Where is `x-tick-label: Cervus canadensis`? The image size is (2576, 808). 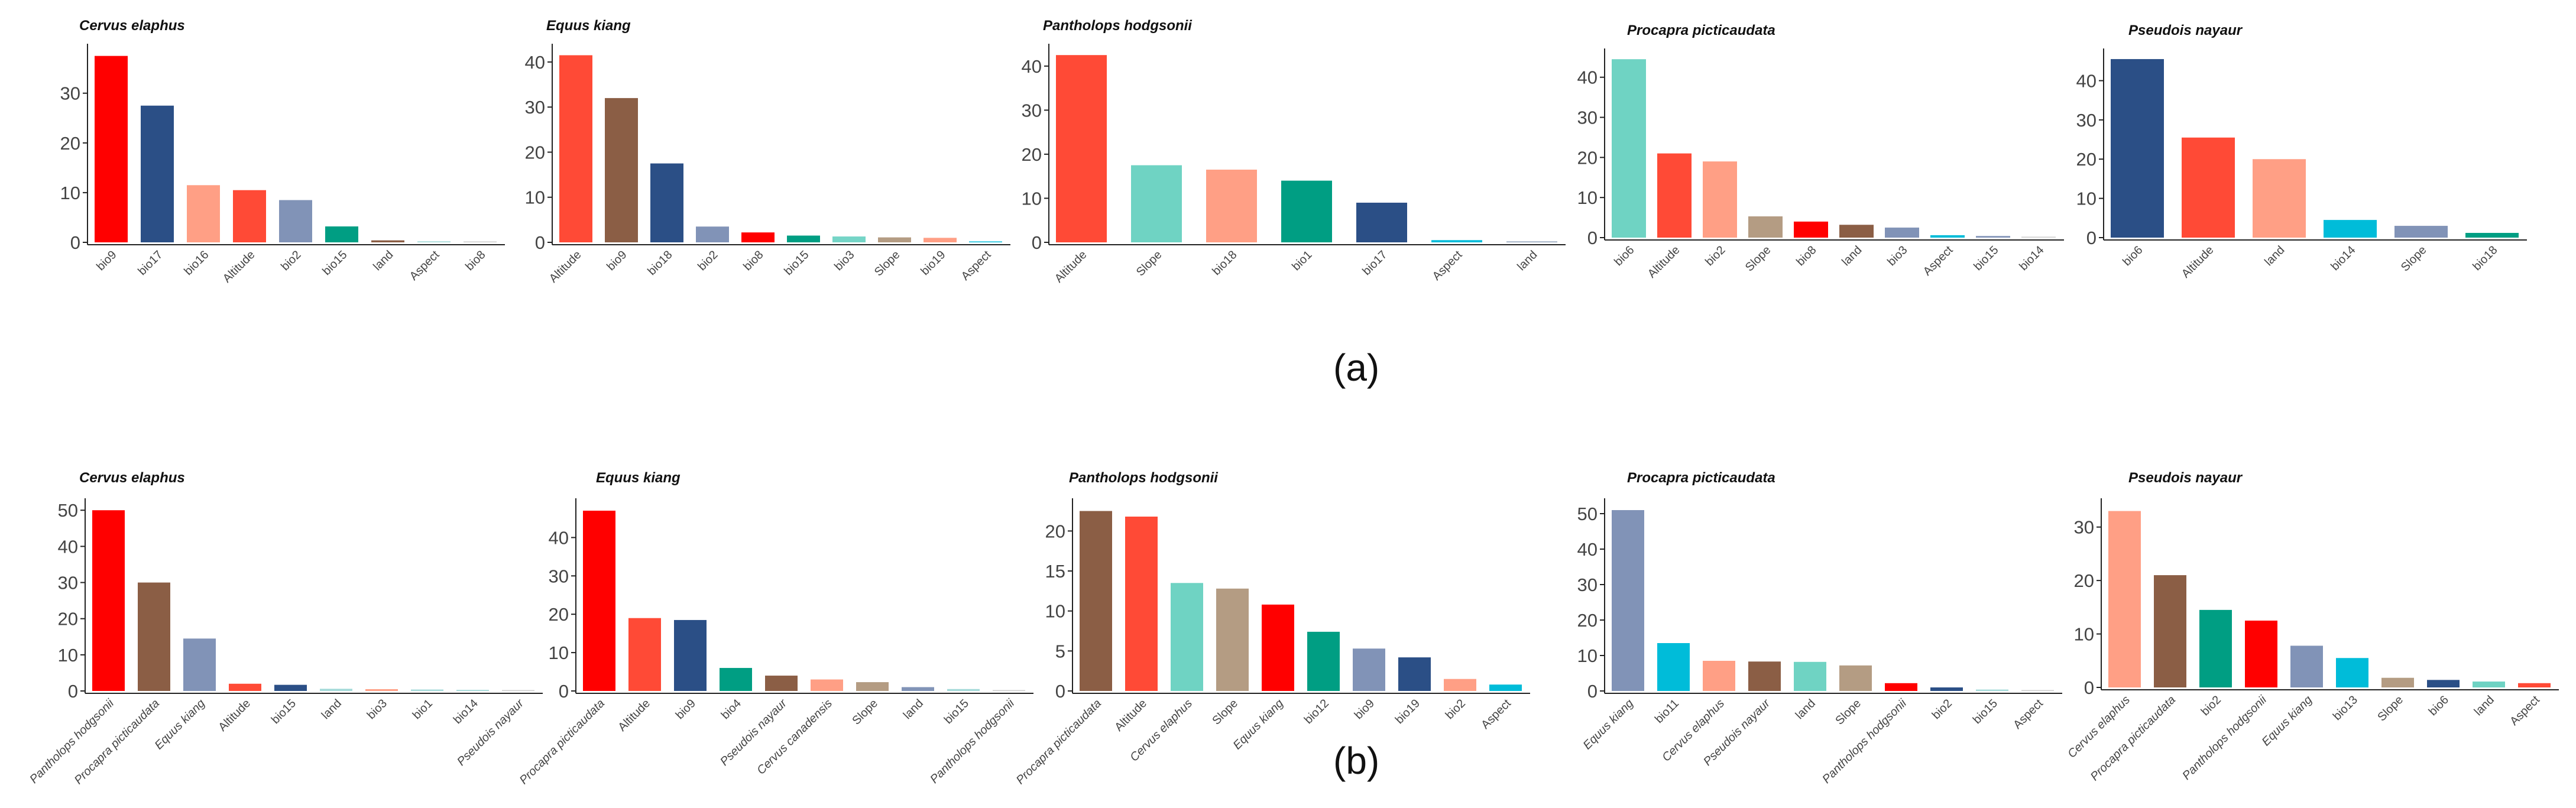
x-tick-label: Cervus canadensis is located at coordinates (794, 737).